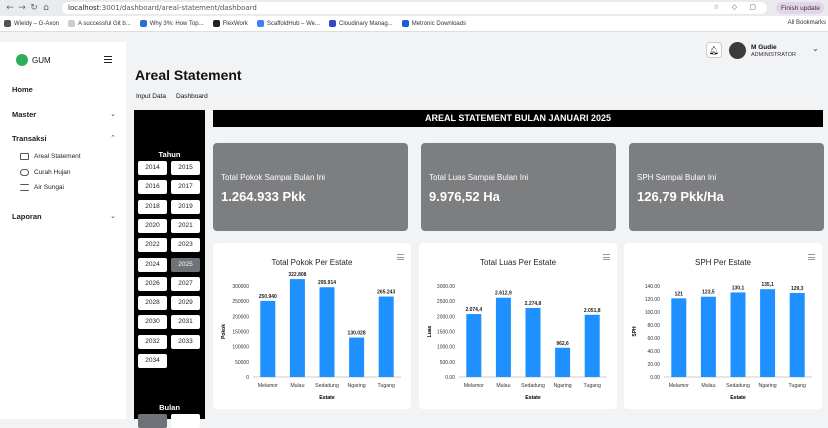 The image size is (828, 428). Describe the element at coordinates (797, 386) in the screenshot. I see `x-tick-label: Tugang` at that location.